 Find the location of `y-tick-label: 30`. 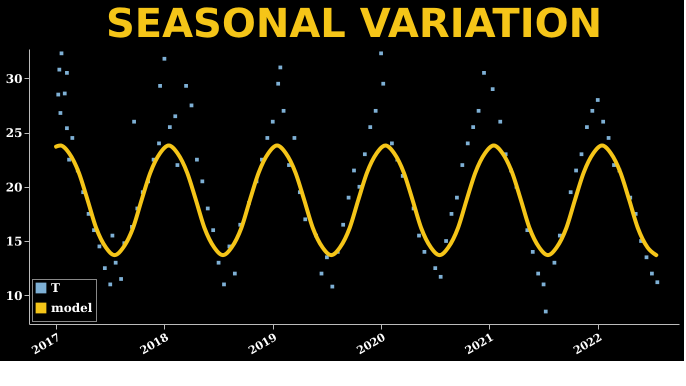

y-tick-label: 30 is located at coordinates (14, 79).